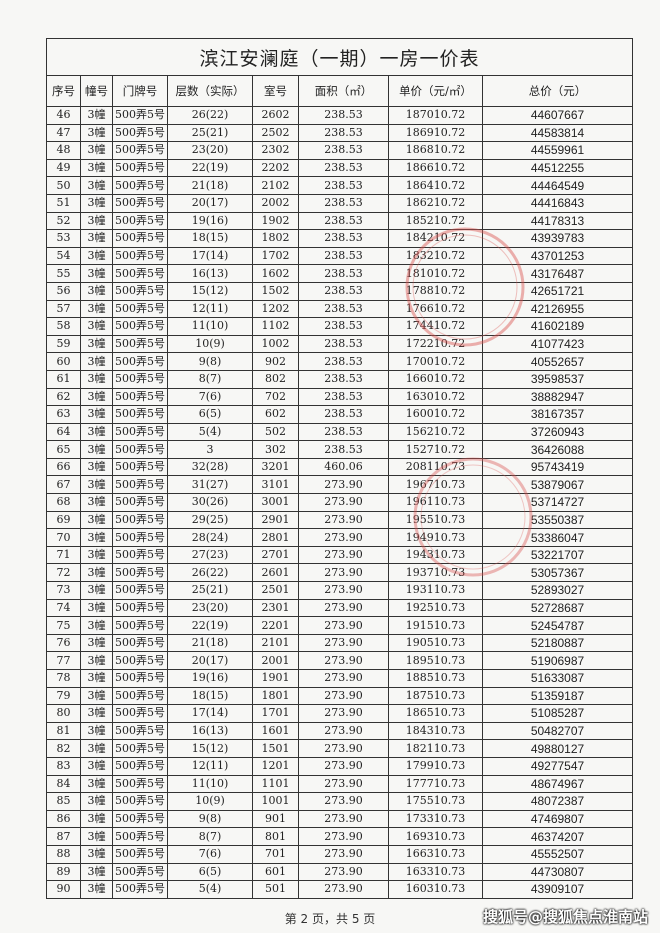 The image size is (660, 933). What do you see at coordinates (210, 467) in the screenshot?
I see `floor-cell: 32(28)` at bounding box center [210, 467].